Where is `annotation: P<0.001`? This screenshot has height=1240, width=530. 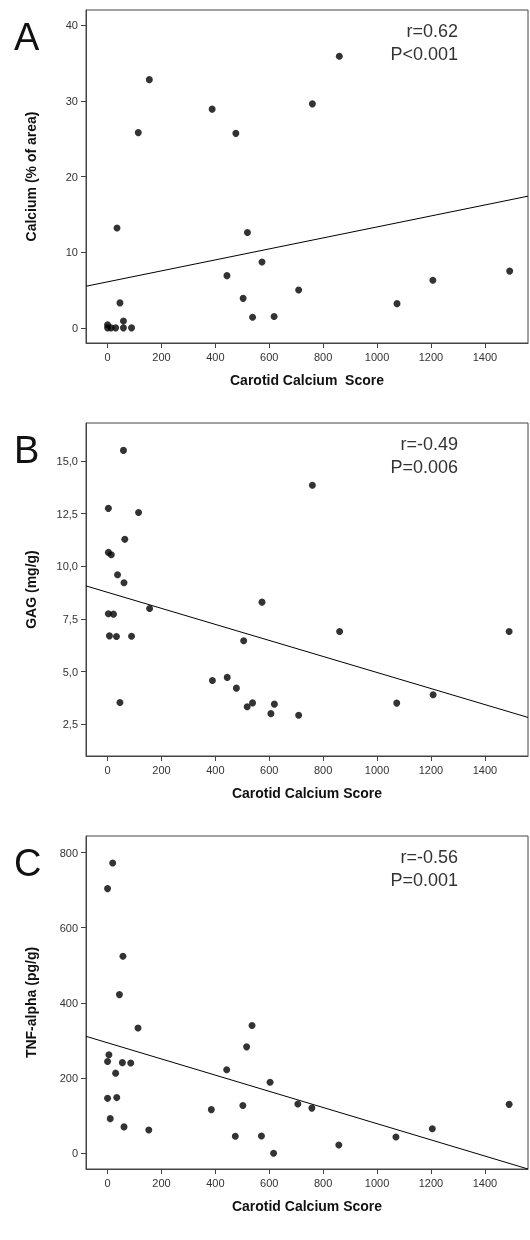 annotation: P<0.001 is located at coordinates (424, 54).